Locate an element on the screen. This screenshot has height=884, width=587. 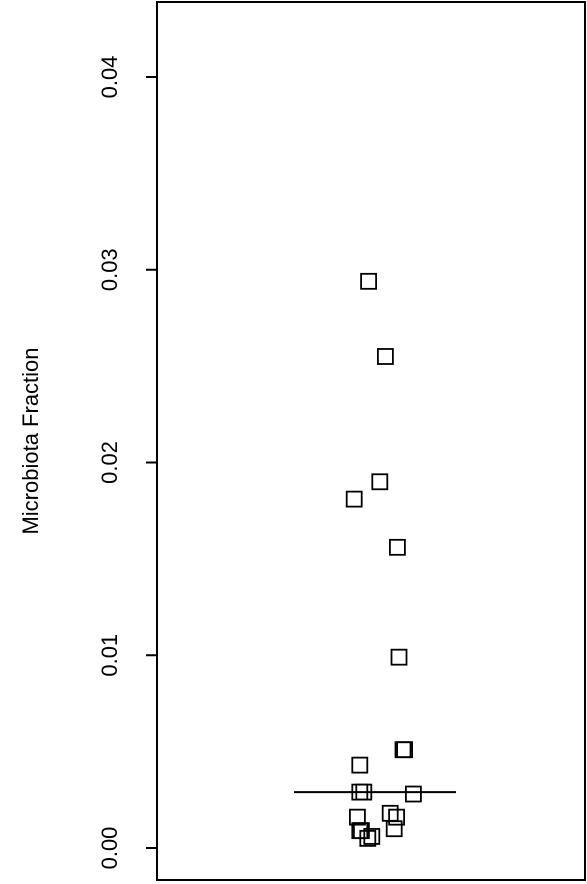
y-axis-title: Microbiota Fraction is located at coordinates (30, 440).